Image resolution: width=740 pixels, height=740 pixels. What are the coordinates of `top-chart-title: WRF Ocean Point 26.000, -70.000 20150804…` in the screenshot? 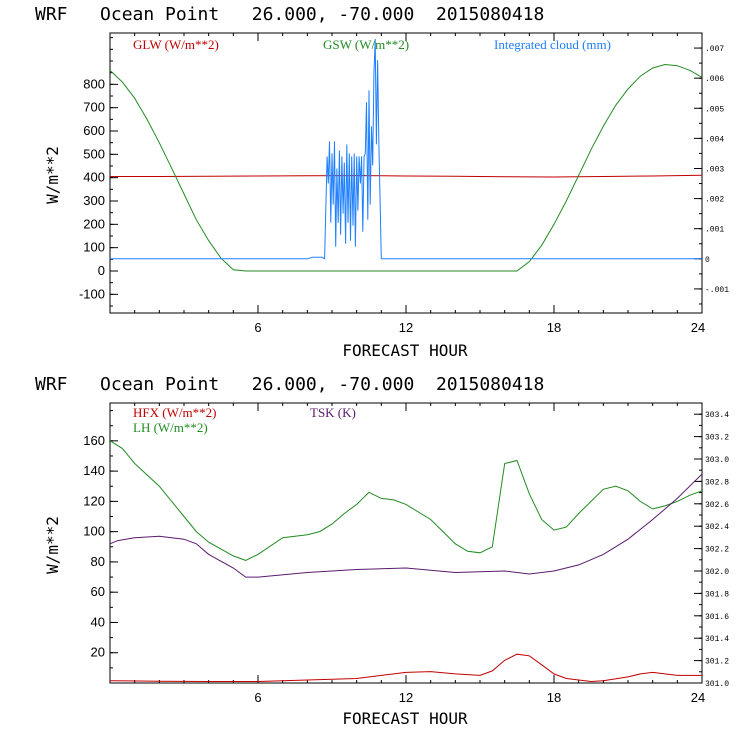 It's located at (289, 14).